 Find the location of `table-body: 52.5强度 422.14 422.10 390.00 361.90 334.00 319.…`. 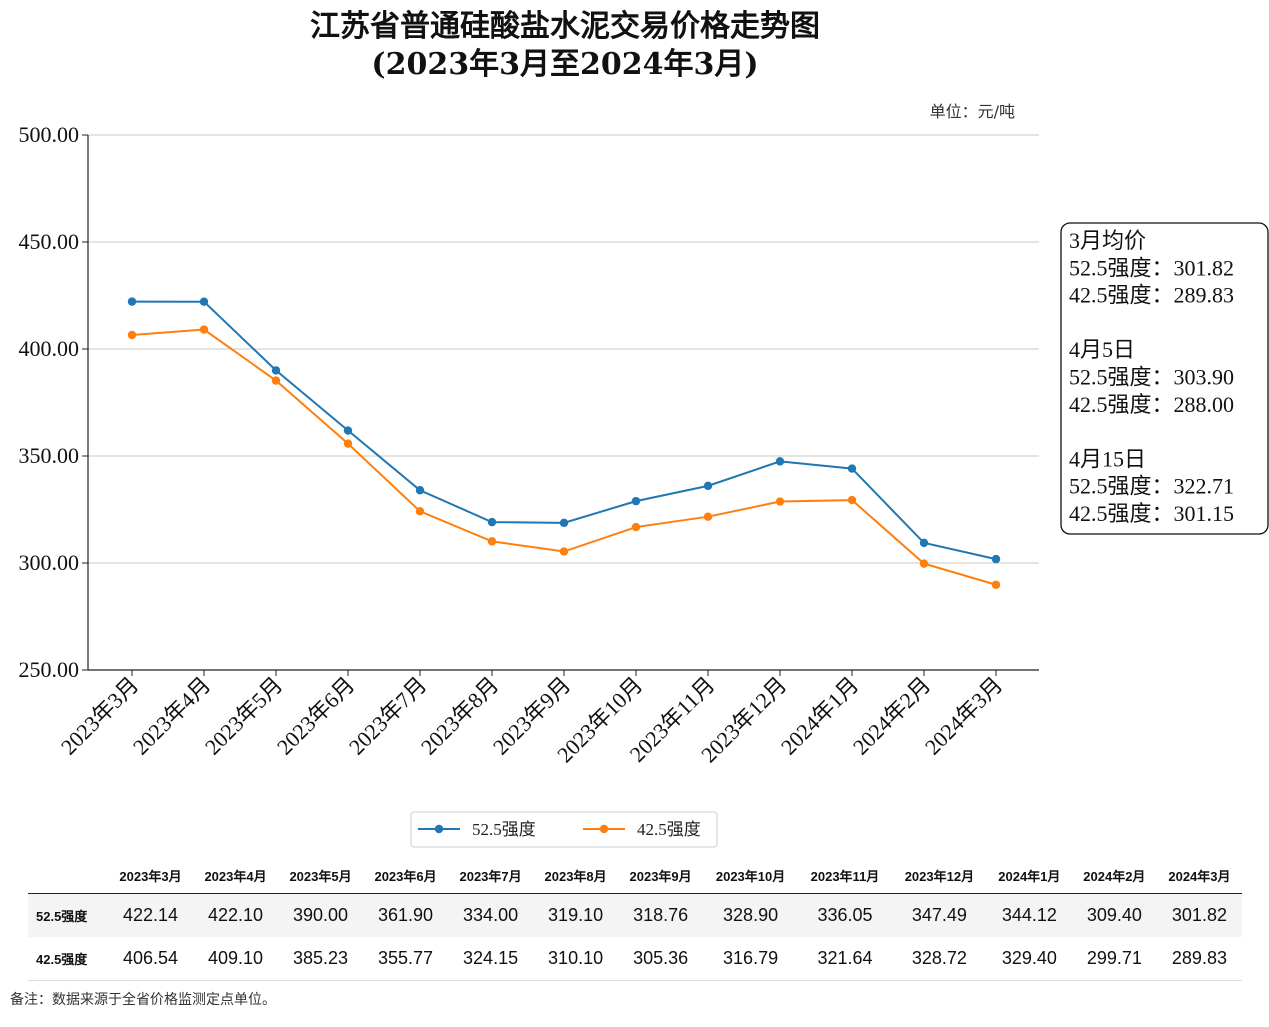

table-body: 52.5强度 422.14 422.10 390.00 361.90 334.00 319.… is located at coordinates (635, 937).